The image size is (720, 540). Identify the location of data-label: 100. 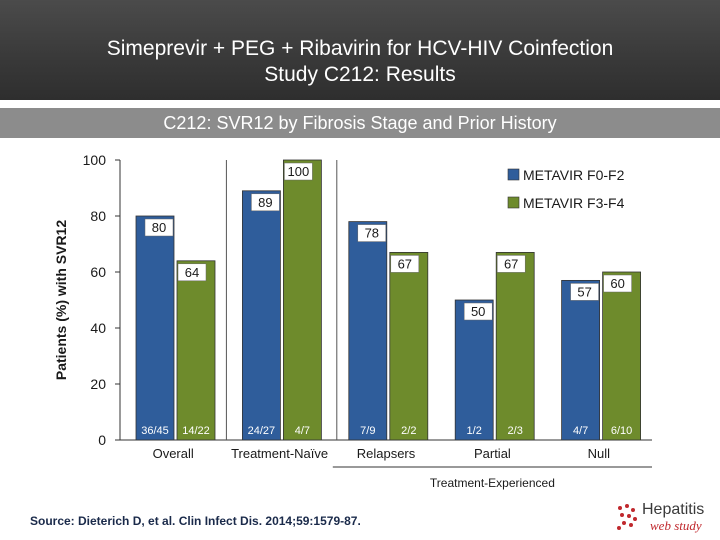
(299, 171).